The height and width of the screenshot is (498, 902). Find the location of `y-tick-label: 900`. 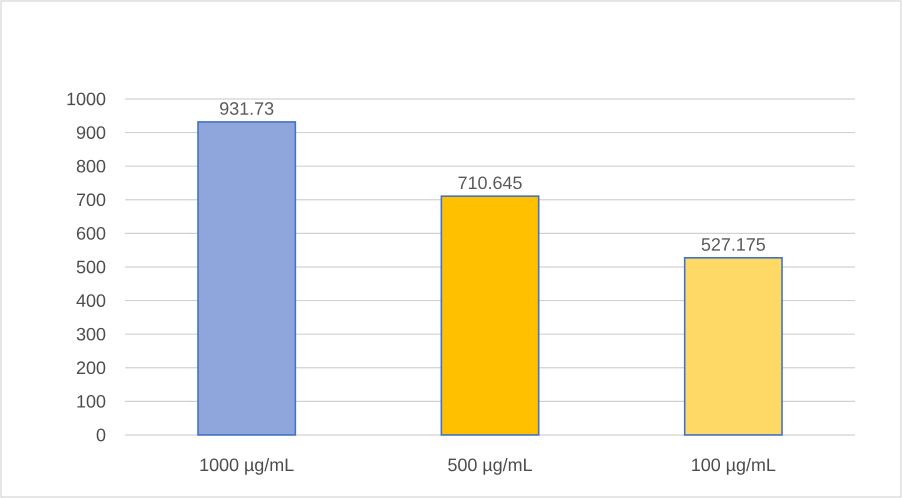

y-tick-label: 900 is located at coordinates (91, 132).